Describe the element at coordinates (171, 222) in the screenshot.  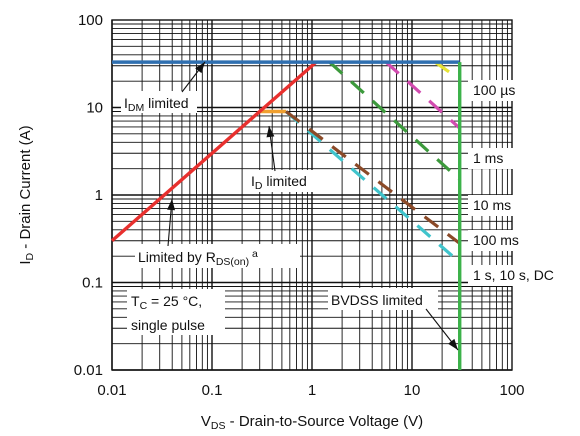
I see `arrow-rds` at that location.